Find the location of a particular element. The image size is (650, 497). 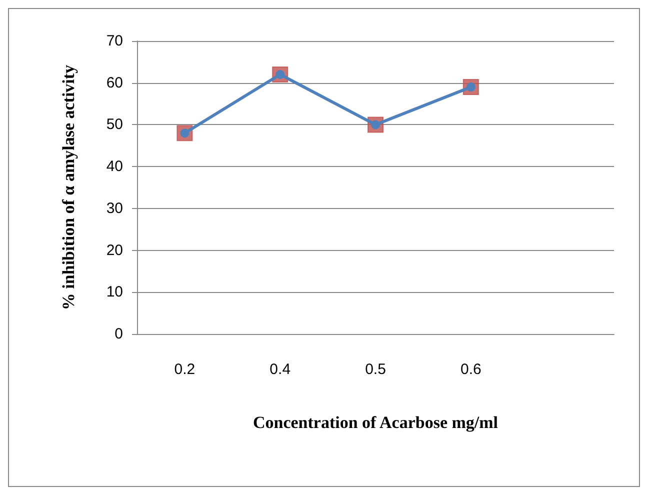

x-tick-label: 0.2 is located at coordinates (185, 369).